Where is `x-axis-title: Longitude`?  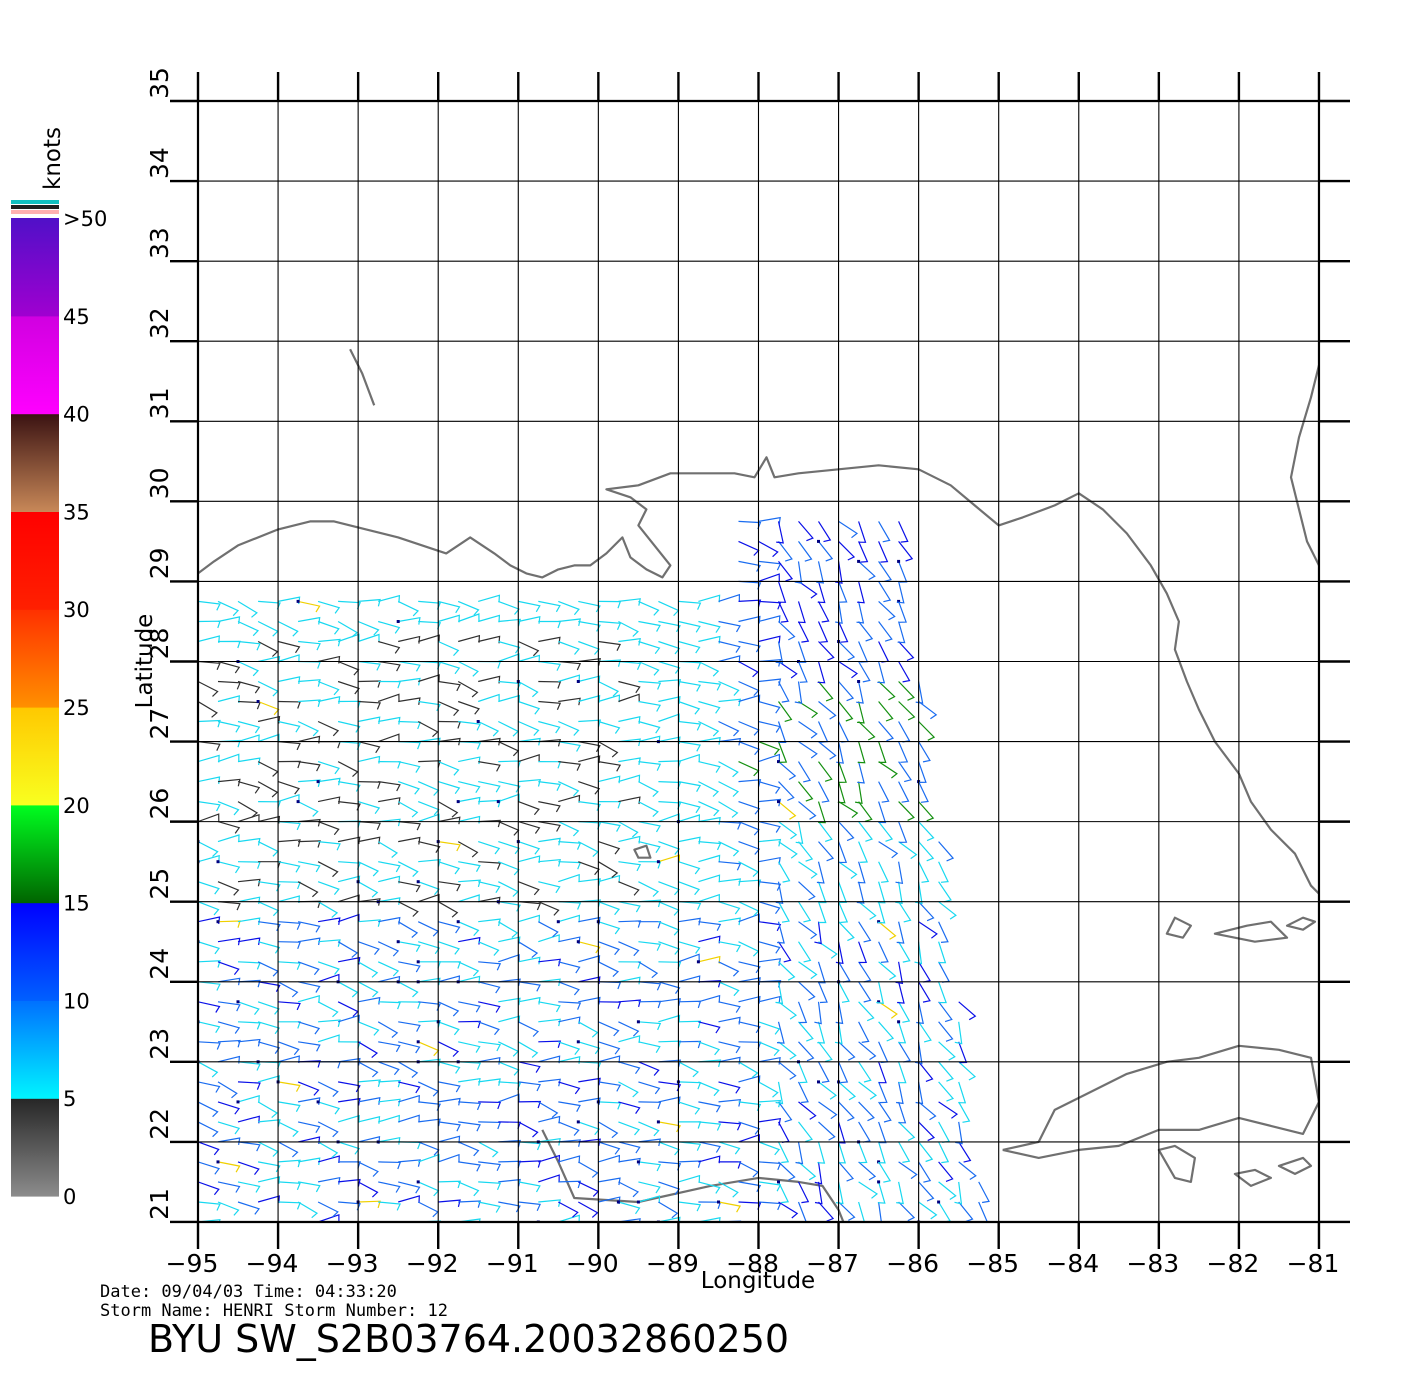 x-axis-title: Longitude is located at coordinates (758, 1281).